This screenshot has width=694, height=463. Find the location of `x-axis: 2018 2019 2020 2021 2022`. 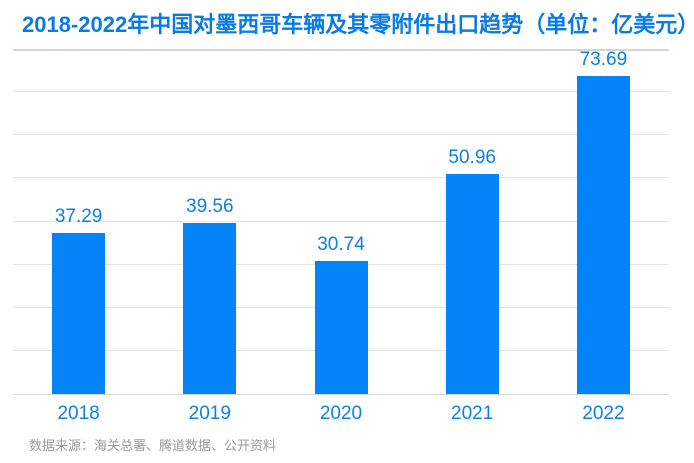

x-axis: 2018 2019 2020 2021 2022 is located at coordinates (341, 414).